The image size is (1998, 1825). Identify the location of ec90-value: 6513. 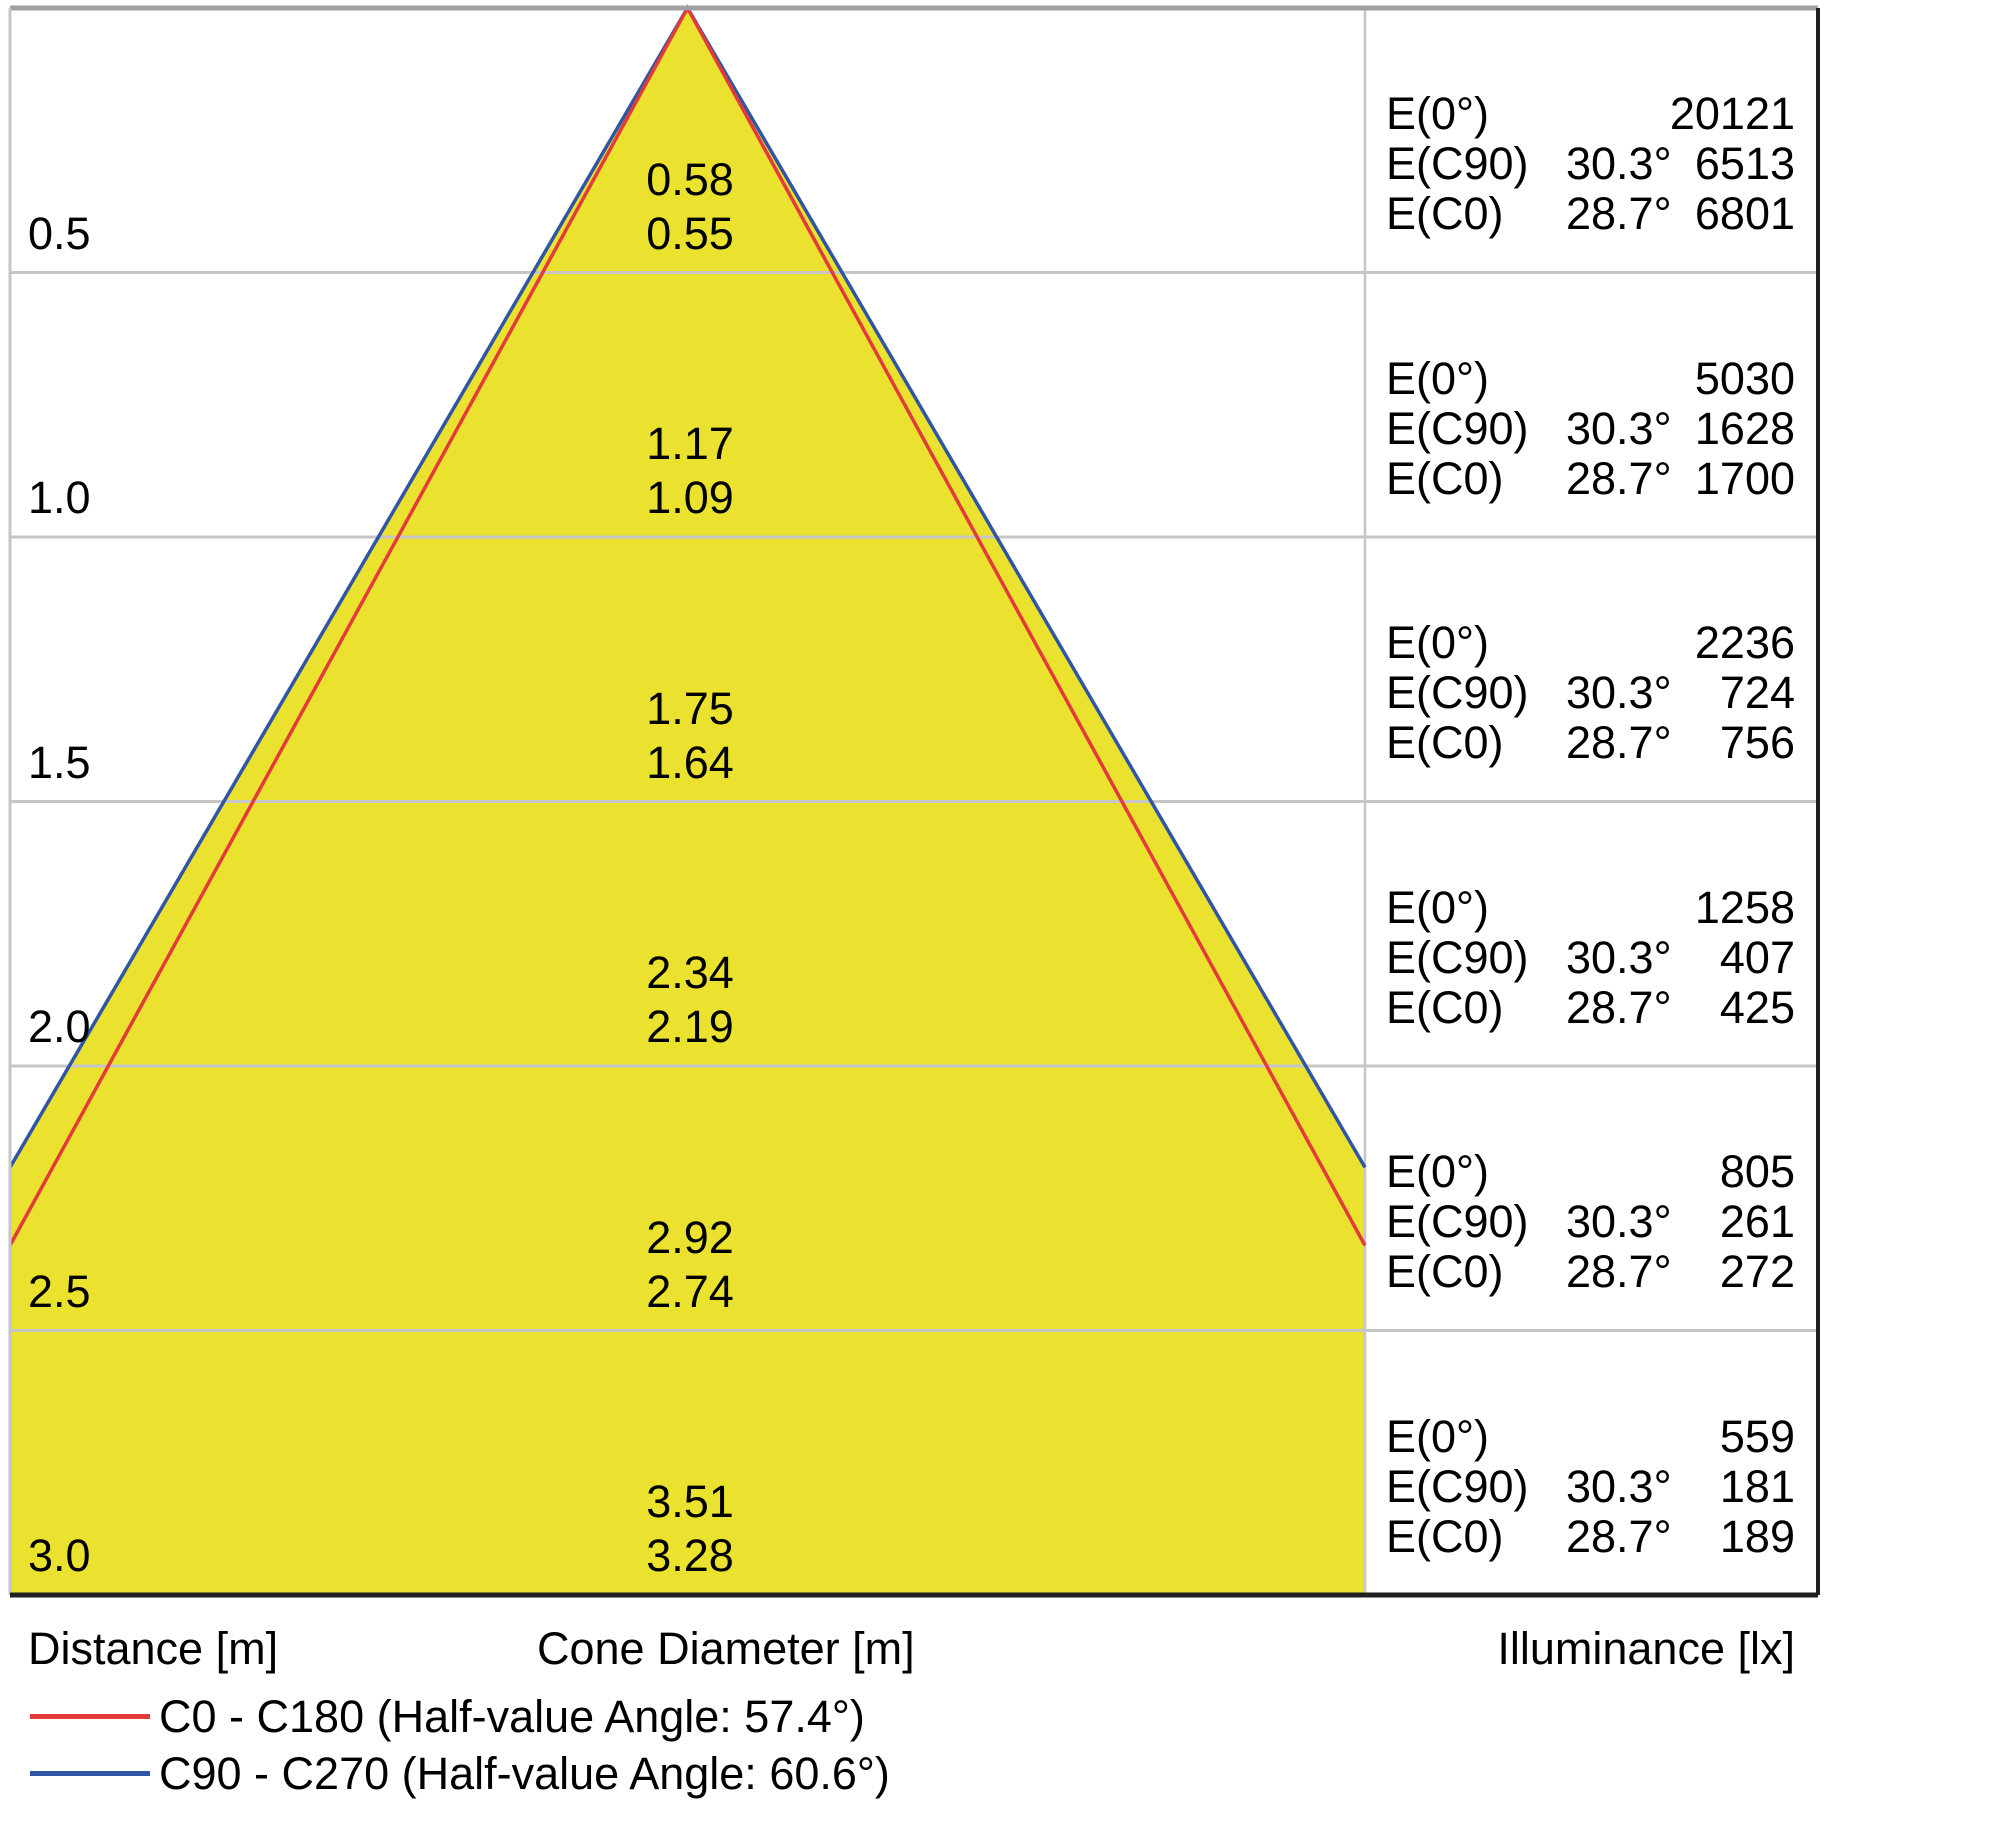
(1744, 163).